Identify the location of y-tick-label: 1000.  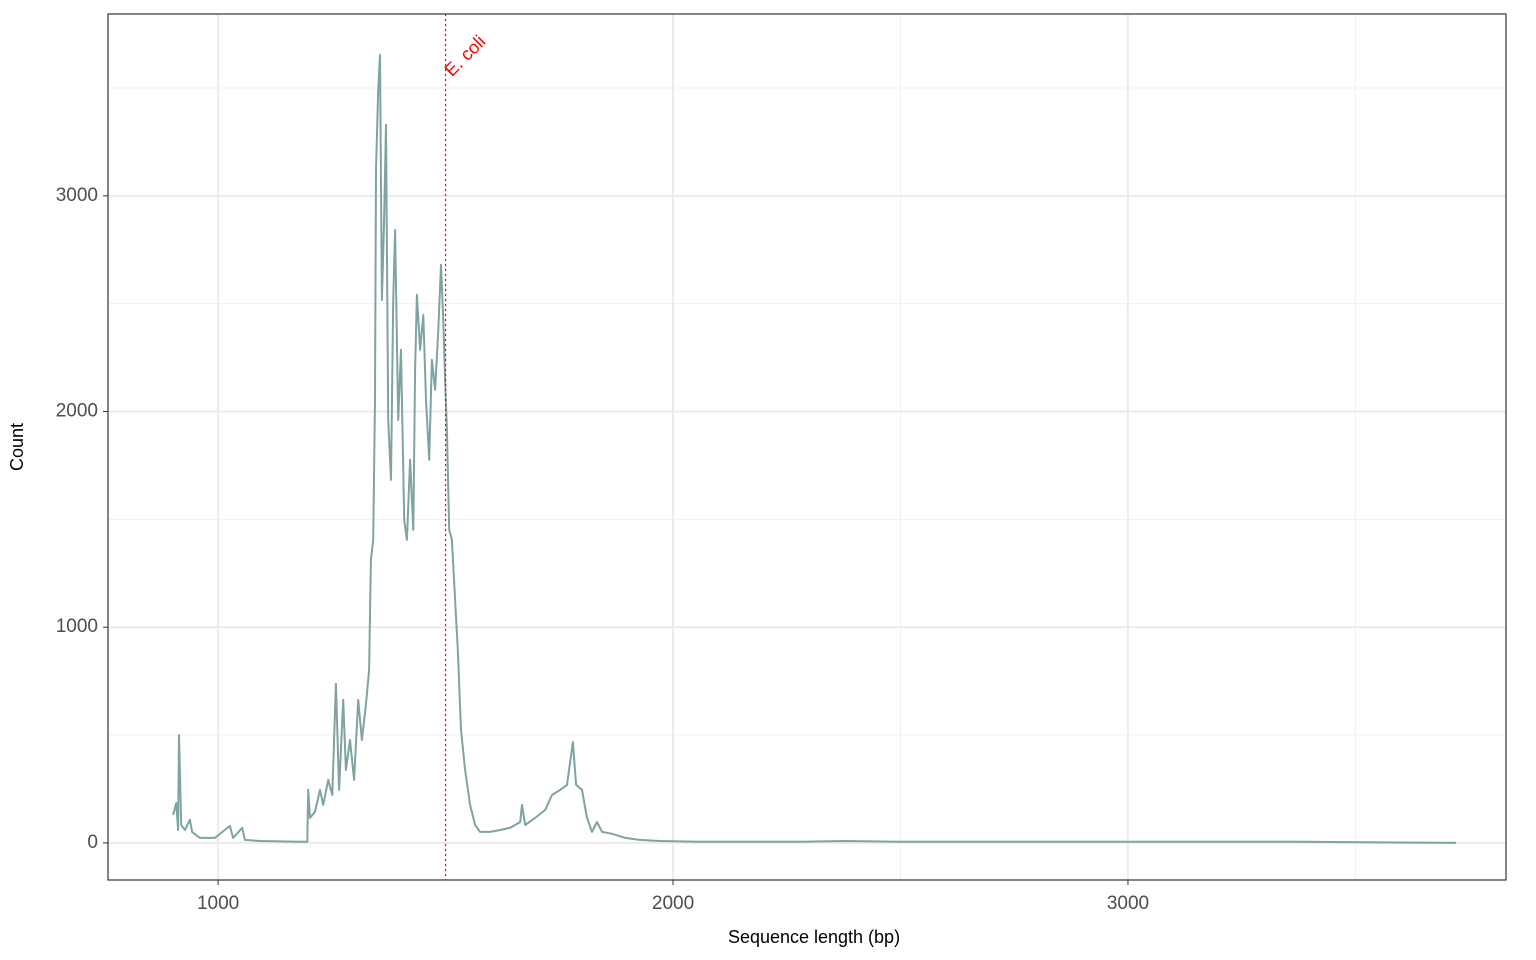
(77, 626).